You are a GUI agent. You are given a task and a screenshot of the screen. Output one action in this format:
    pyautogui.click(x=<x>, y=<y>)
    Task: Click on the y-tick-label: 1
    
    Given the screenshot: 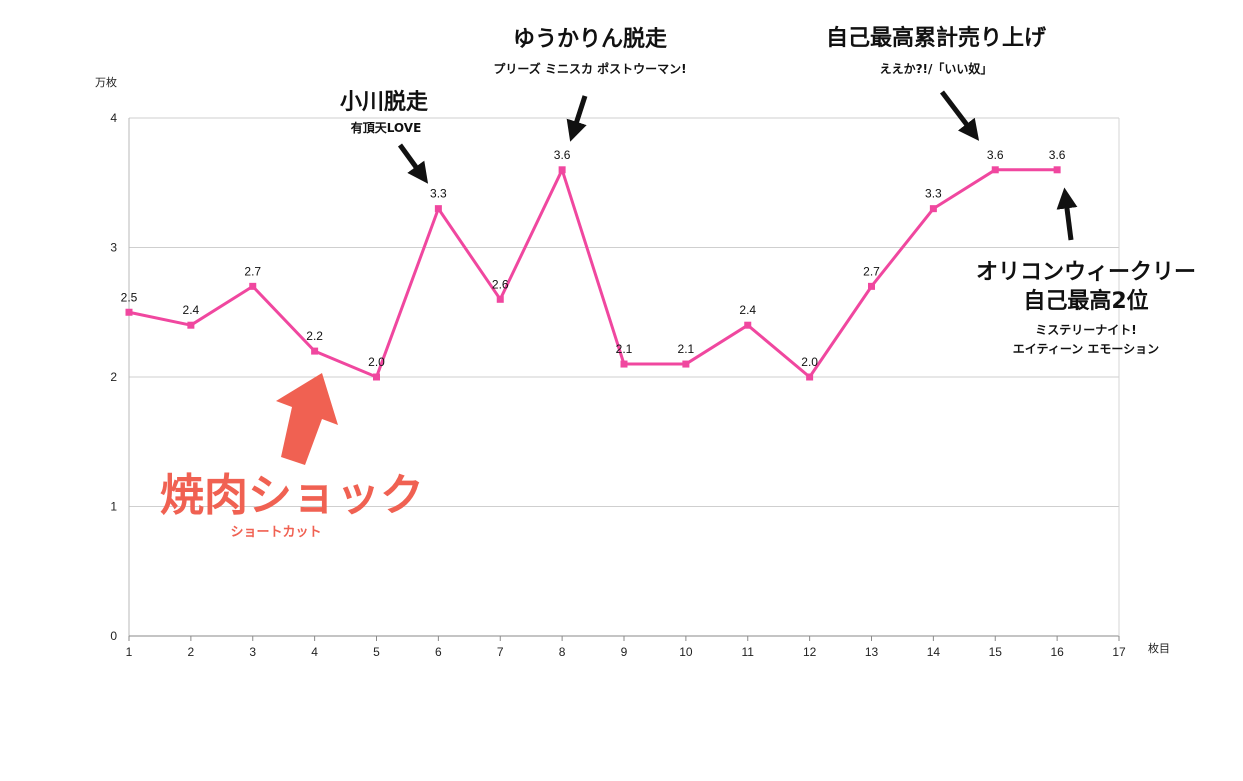 What is the action you would take?
    pyautogui.click(x=113, y=507)
    